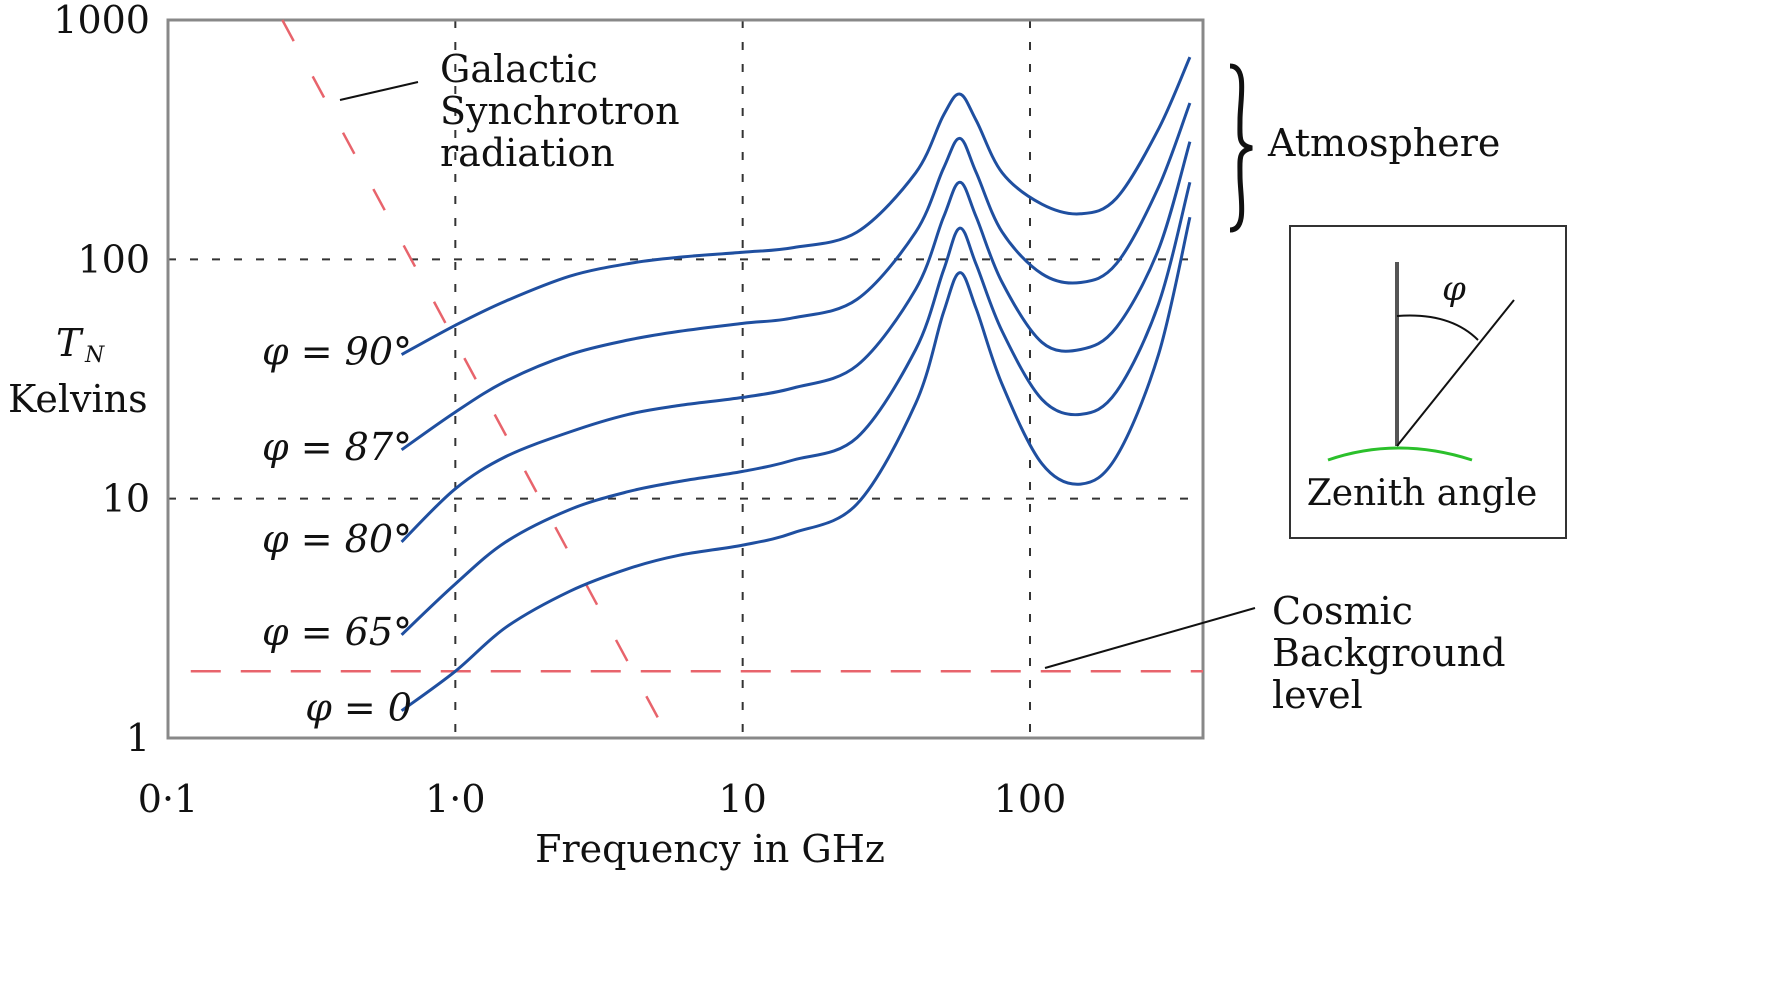  What do you see at coordinates (1400, 454) in the screenshot?
I see `earth-surface-arc` at bounding box center [1400, 454].